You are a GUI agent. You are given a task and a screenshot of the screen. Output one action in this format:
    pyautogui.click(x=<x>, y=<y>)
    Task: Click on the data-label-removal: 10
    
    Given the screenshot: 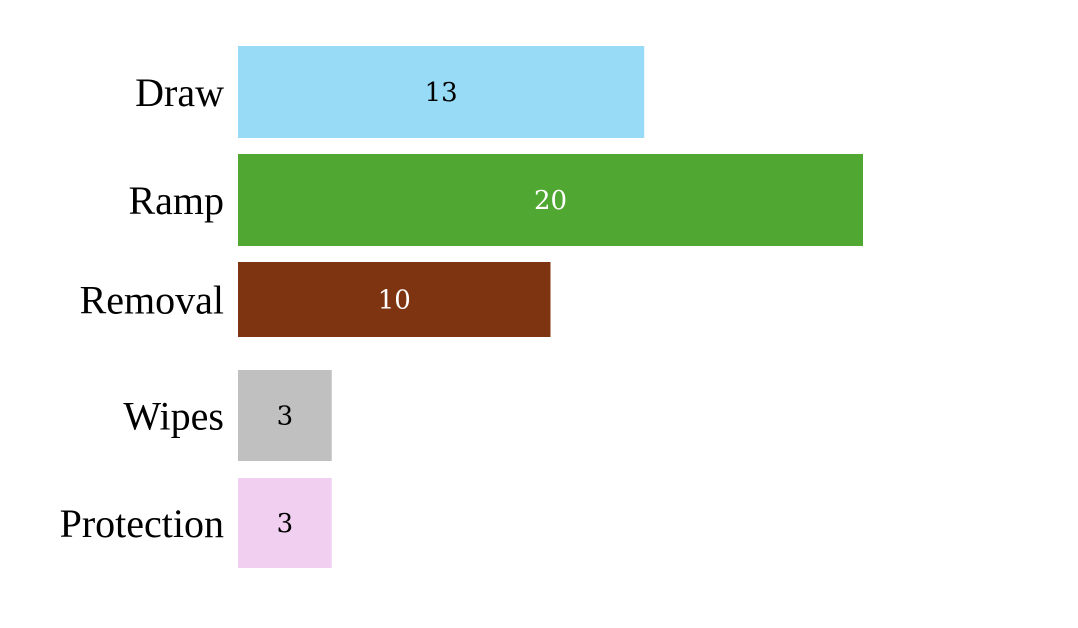 What is the action you would take?
    pyautogui.click(x=394, y=301)
    